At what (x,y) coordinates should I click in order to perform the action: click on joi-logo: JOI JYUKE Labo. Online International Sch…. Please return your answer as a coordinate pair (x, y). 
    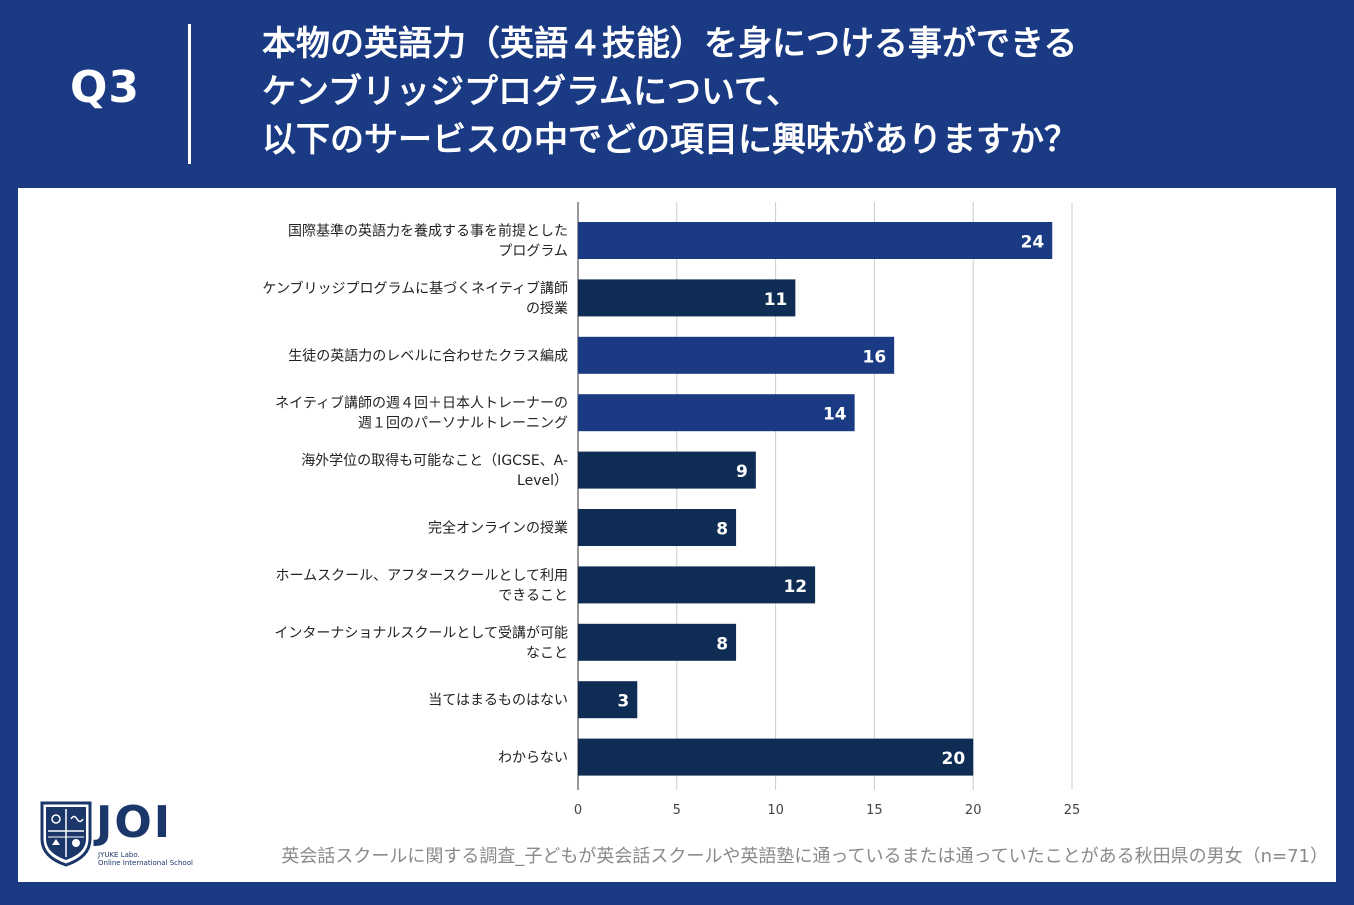
    Looking at the image, I should click on (123, 833).